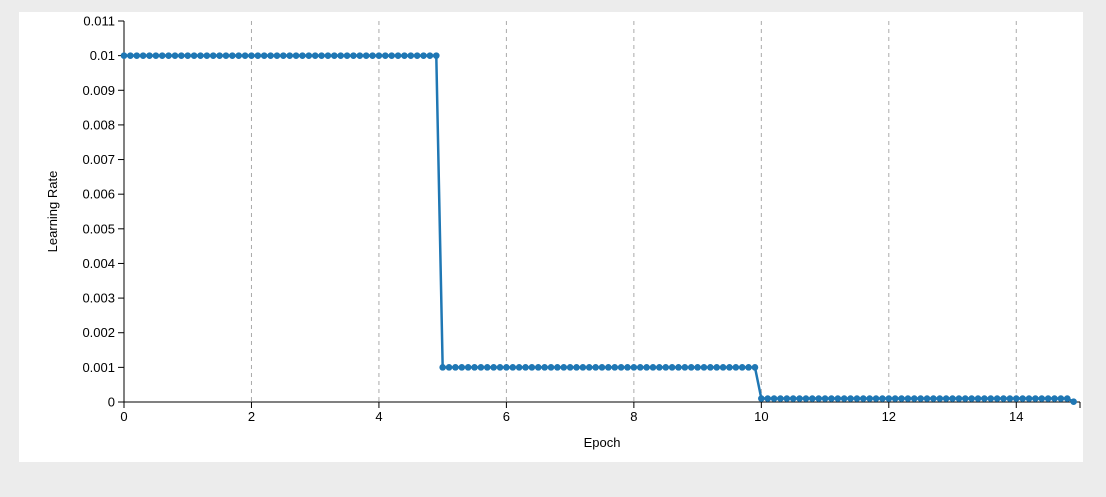 The image size is (1106, 497). I want to click on x-tick-label: 6, so click(506, 416).